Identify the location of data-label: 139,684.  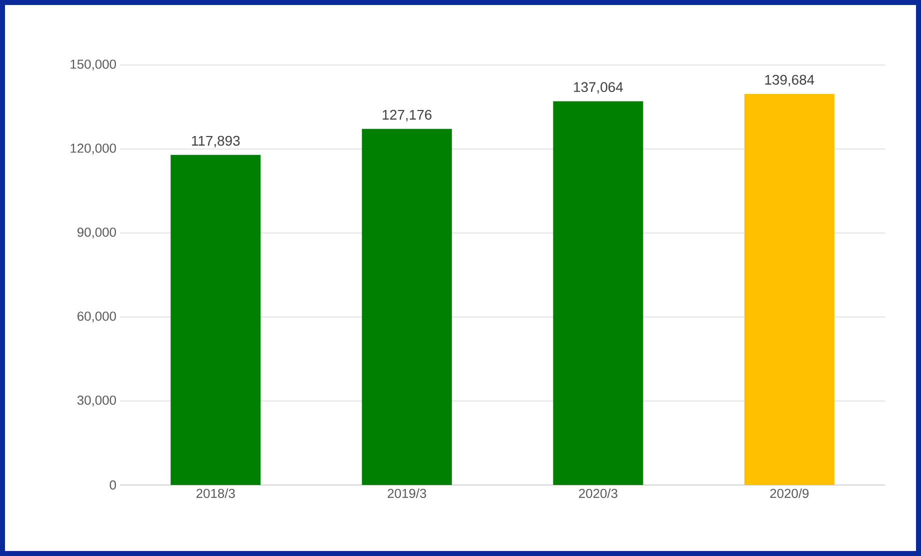
(789, 80).